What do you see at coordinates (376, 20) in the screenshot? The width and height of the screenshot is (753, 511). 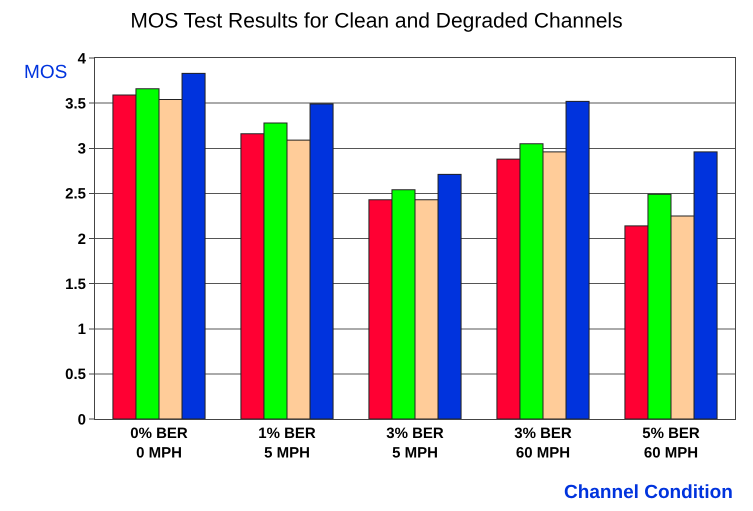 I see `chart-title: MOS Test Results for Clean and Degraded Channels` at bounding box center [376, 20].